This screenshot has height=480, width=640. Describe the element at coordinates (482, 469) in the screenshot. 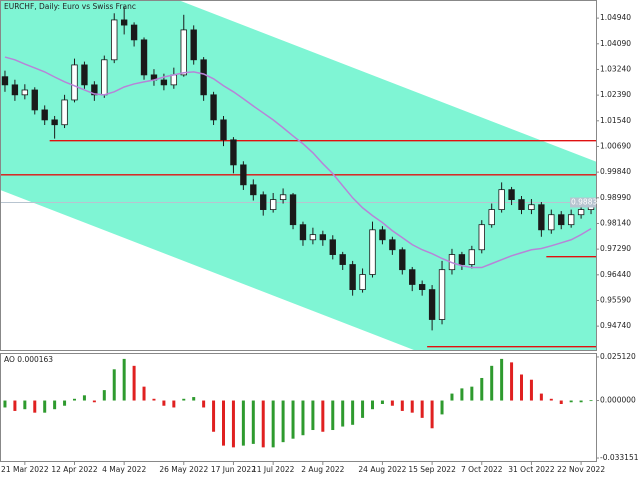

I see `x-tick-label: 7 Oct 2022` at that location.